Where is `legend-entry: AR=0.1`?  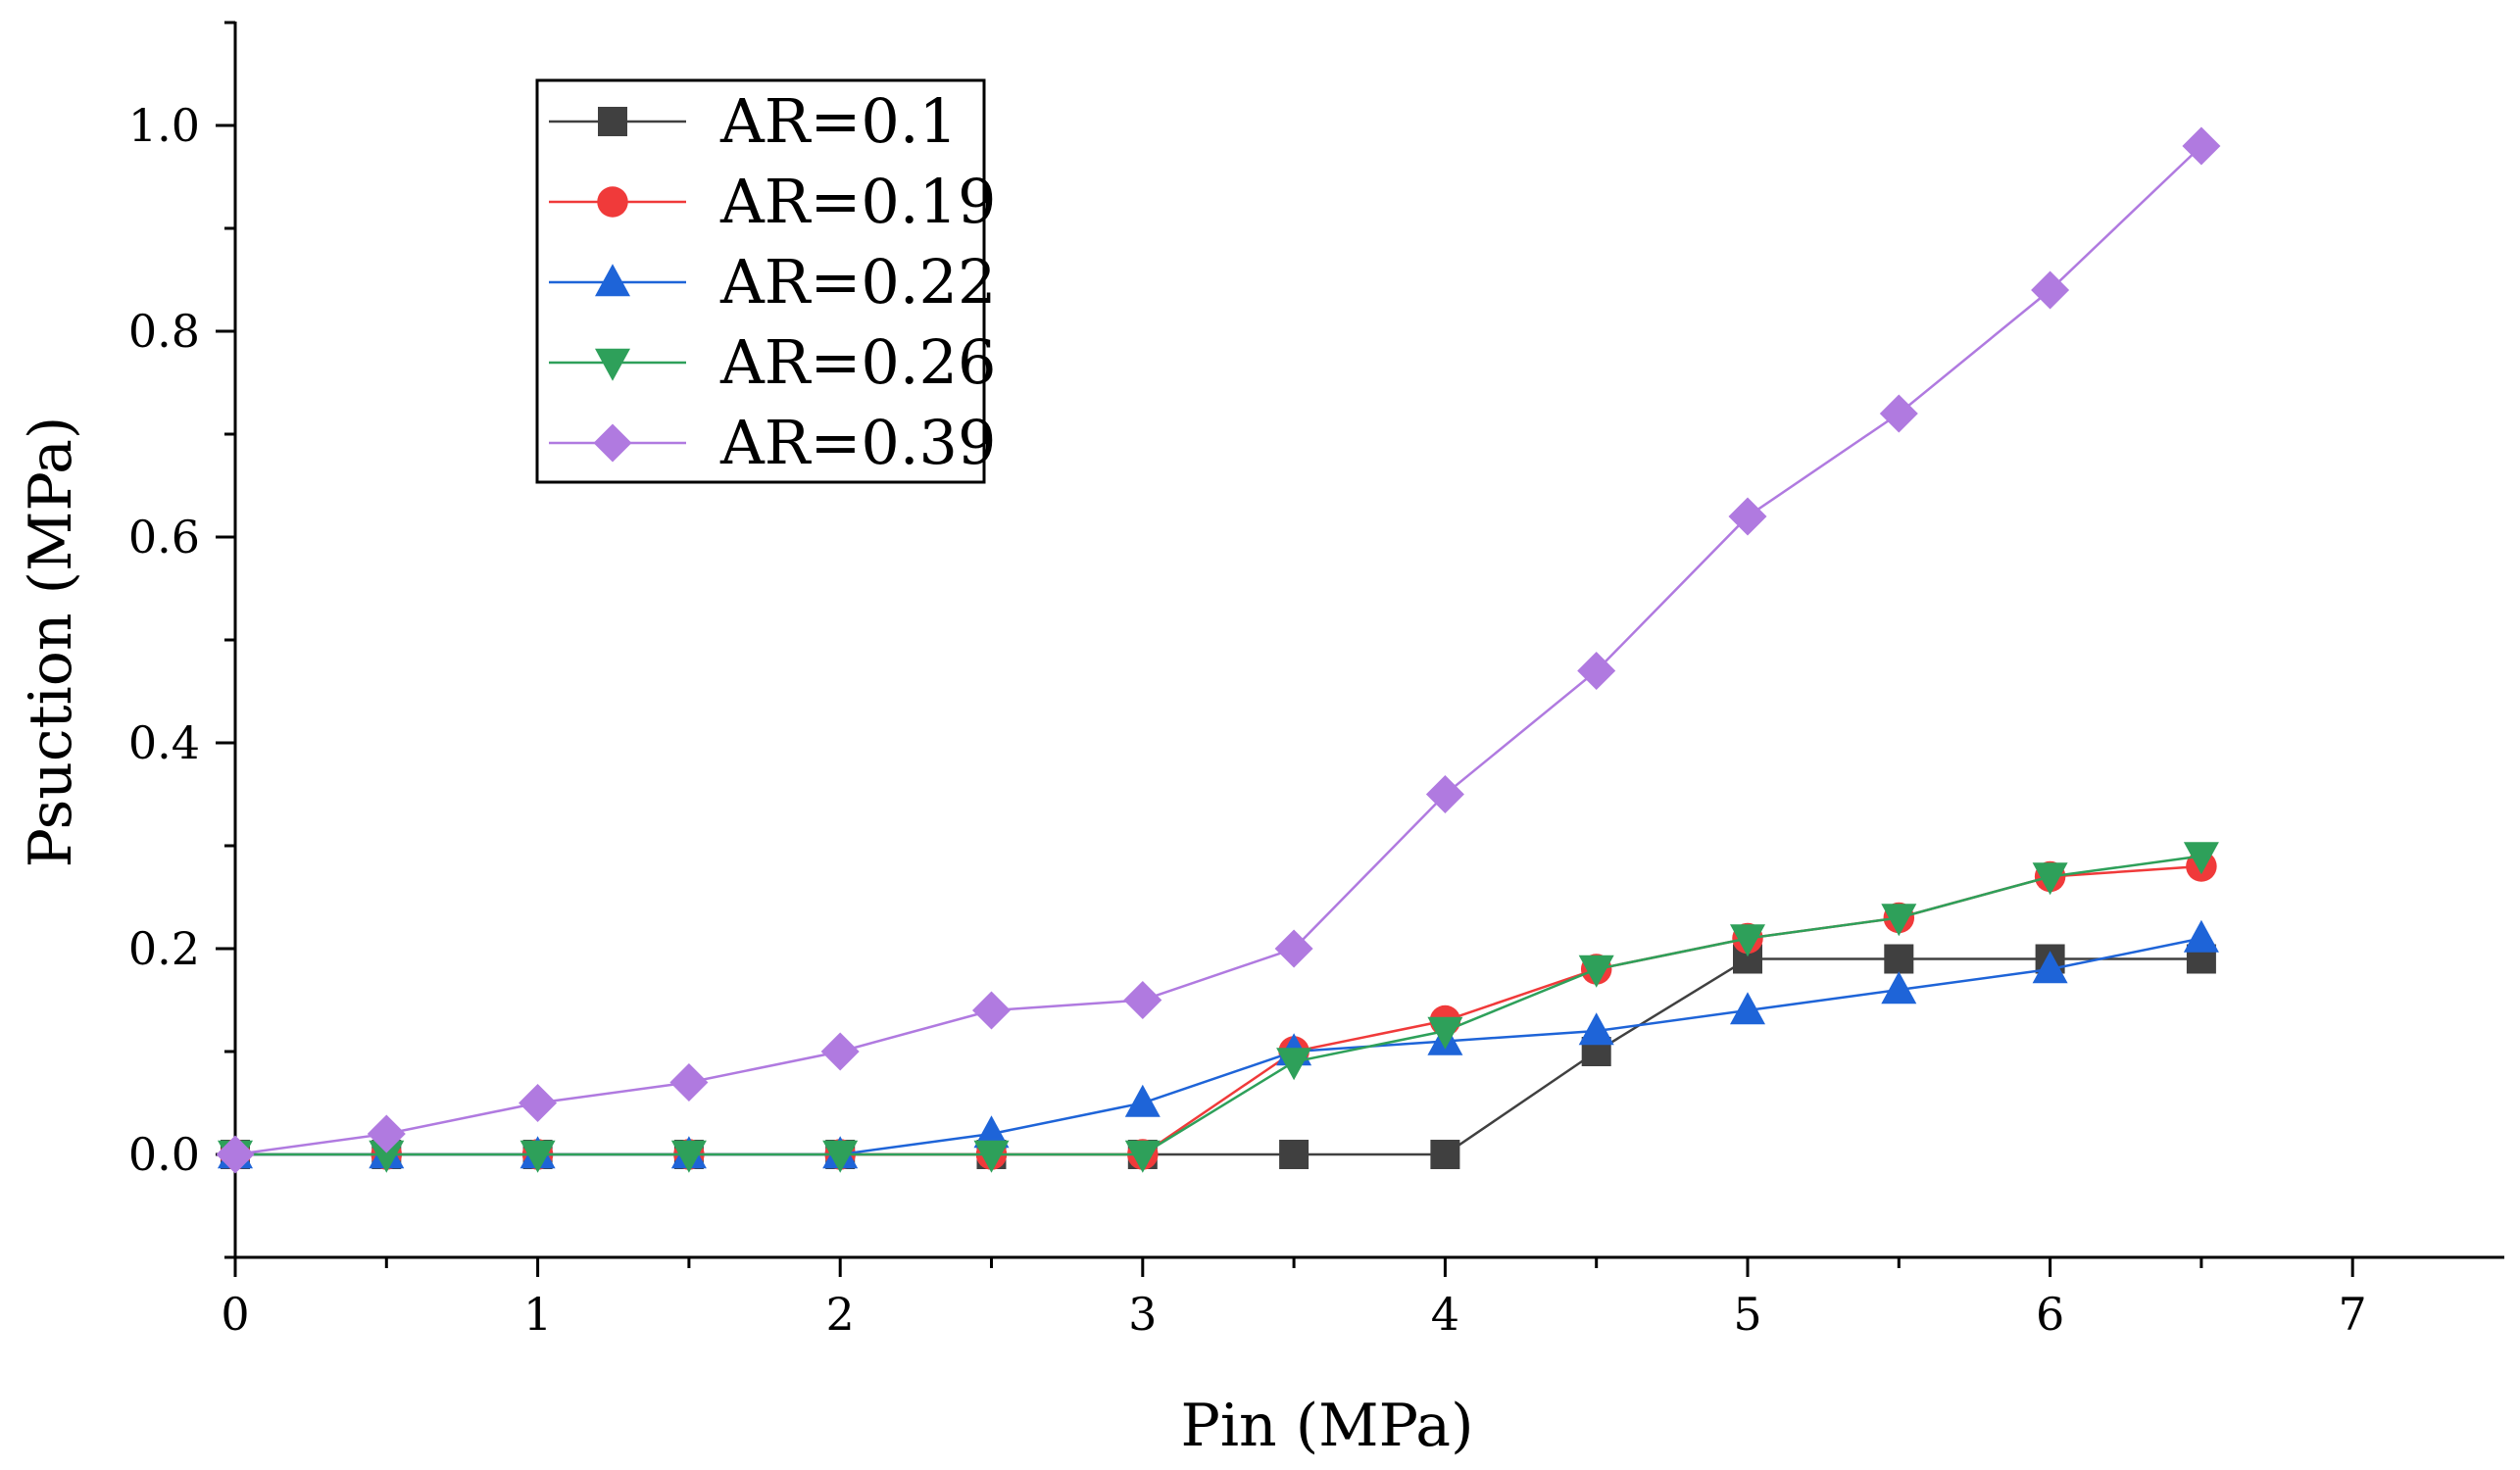 legend-entry: AR=0.1 is located at coordinates (753, 121).